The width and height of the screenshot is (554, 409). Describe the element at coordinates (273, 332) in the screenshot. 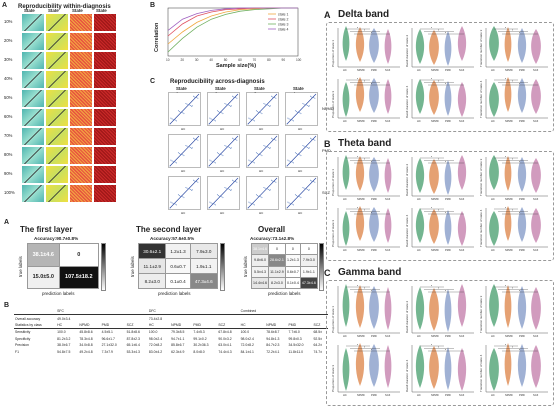

I see `table-cell: 78.6±8.7` at that location.